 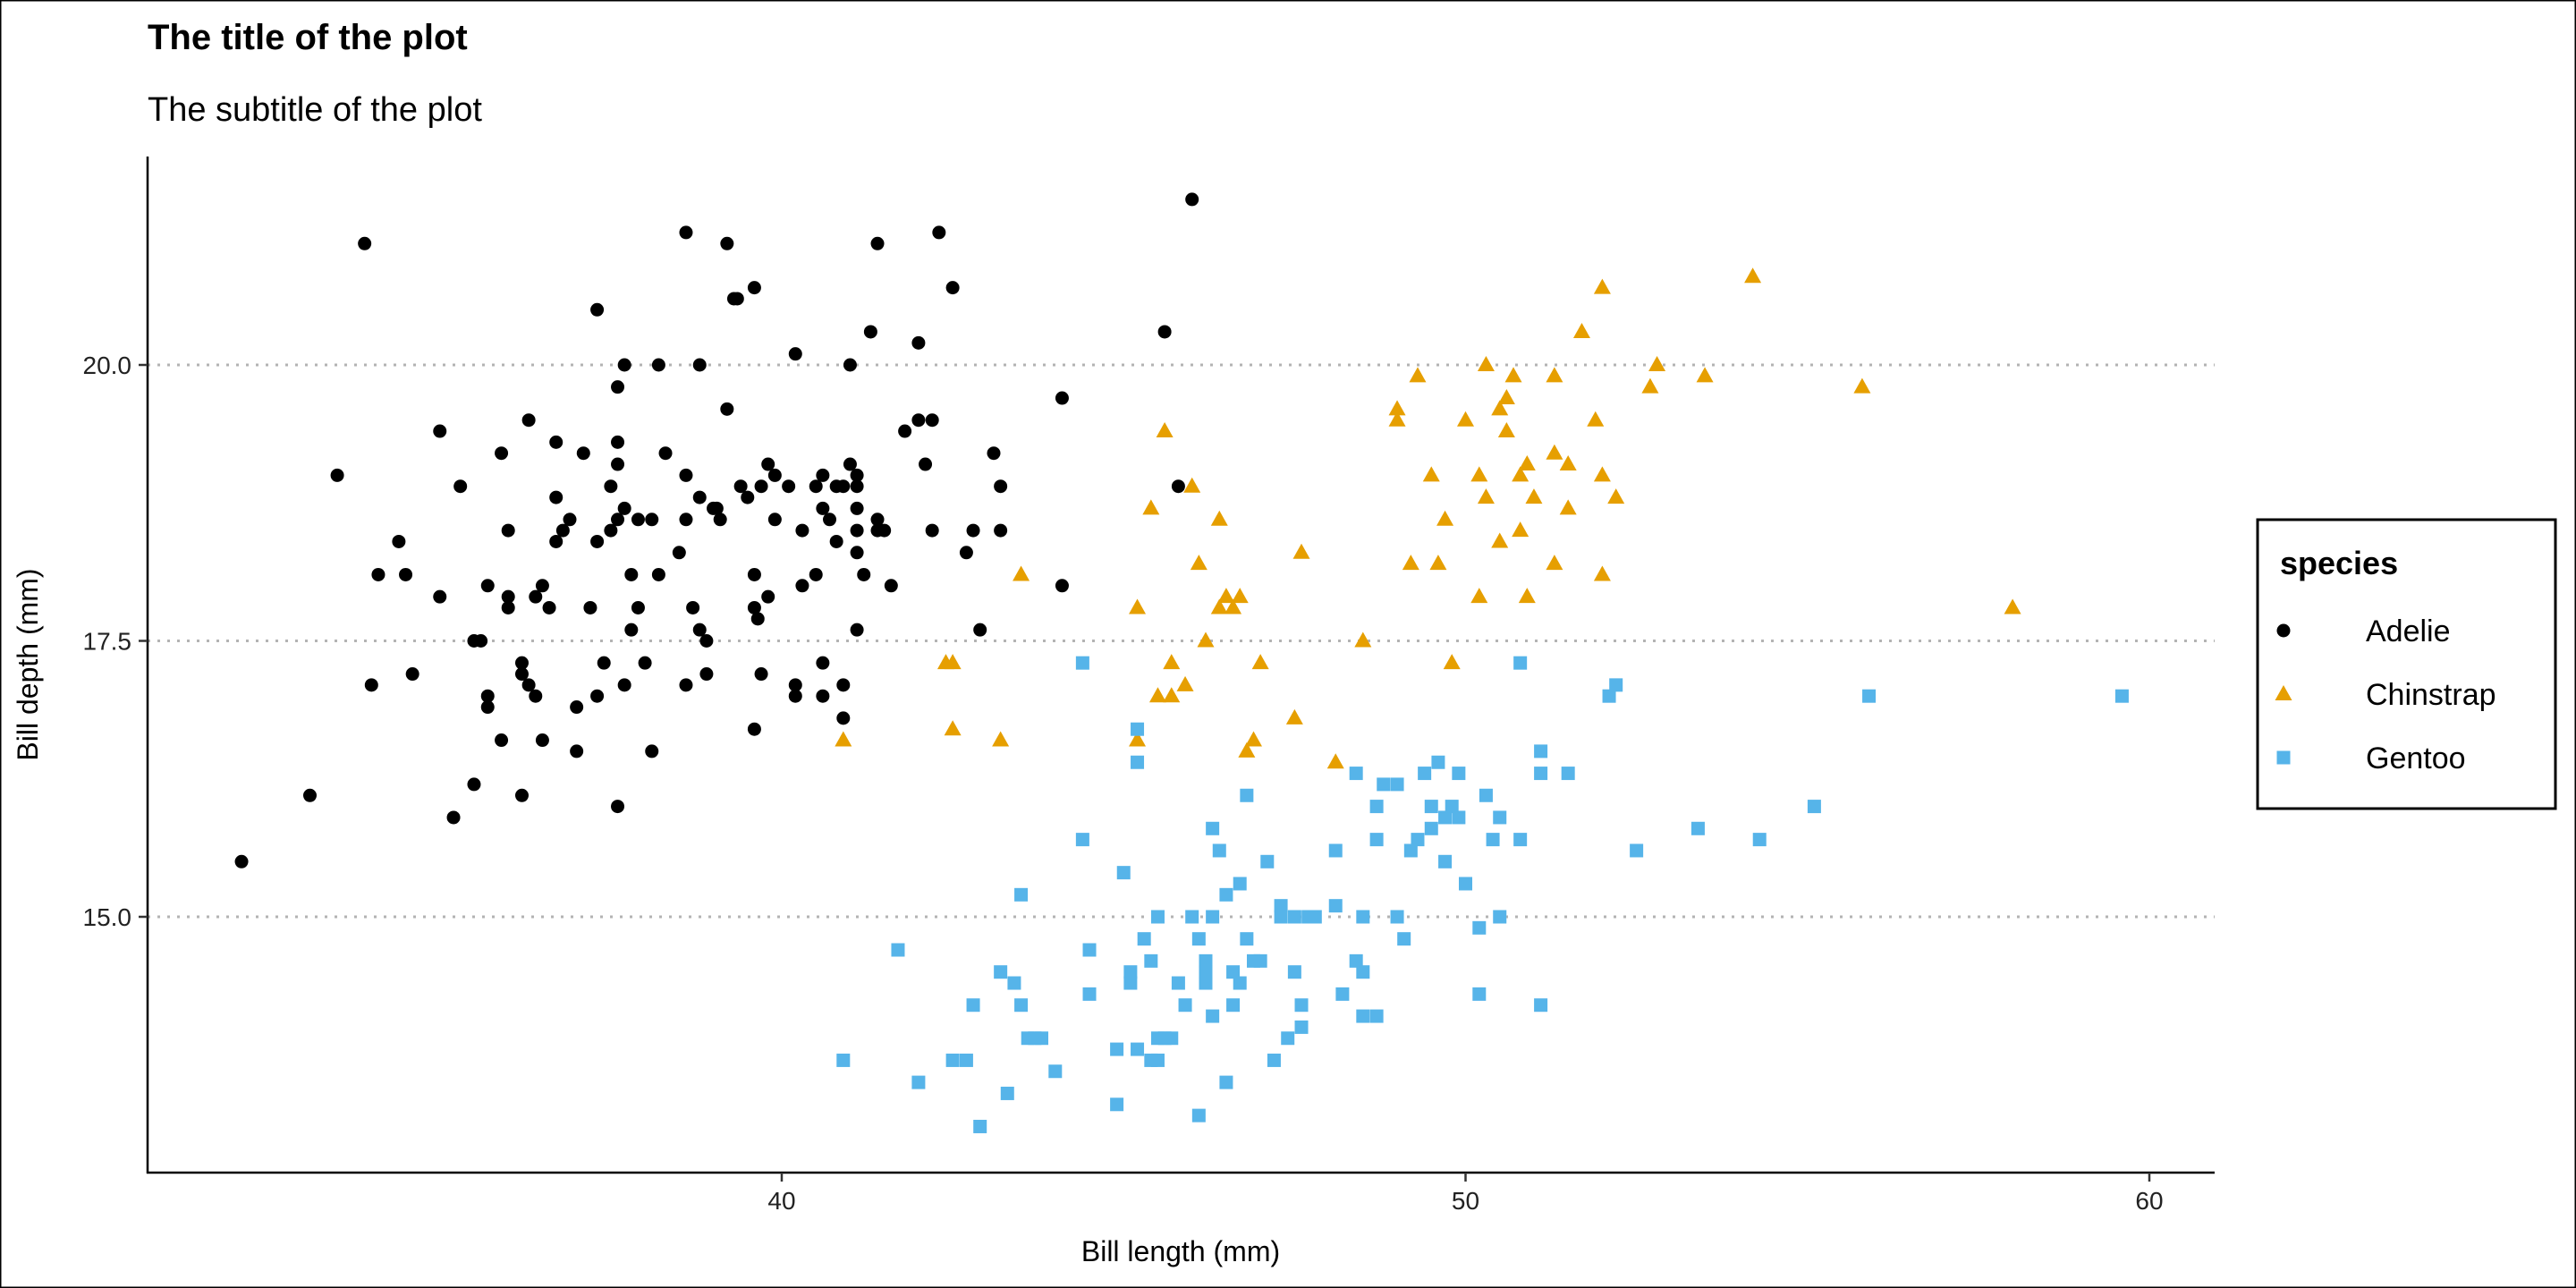 I want to click on legend-item-adelie: Adelie, so click(x=2363, y=631).